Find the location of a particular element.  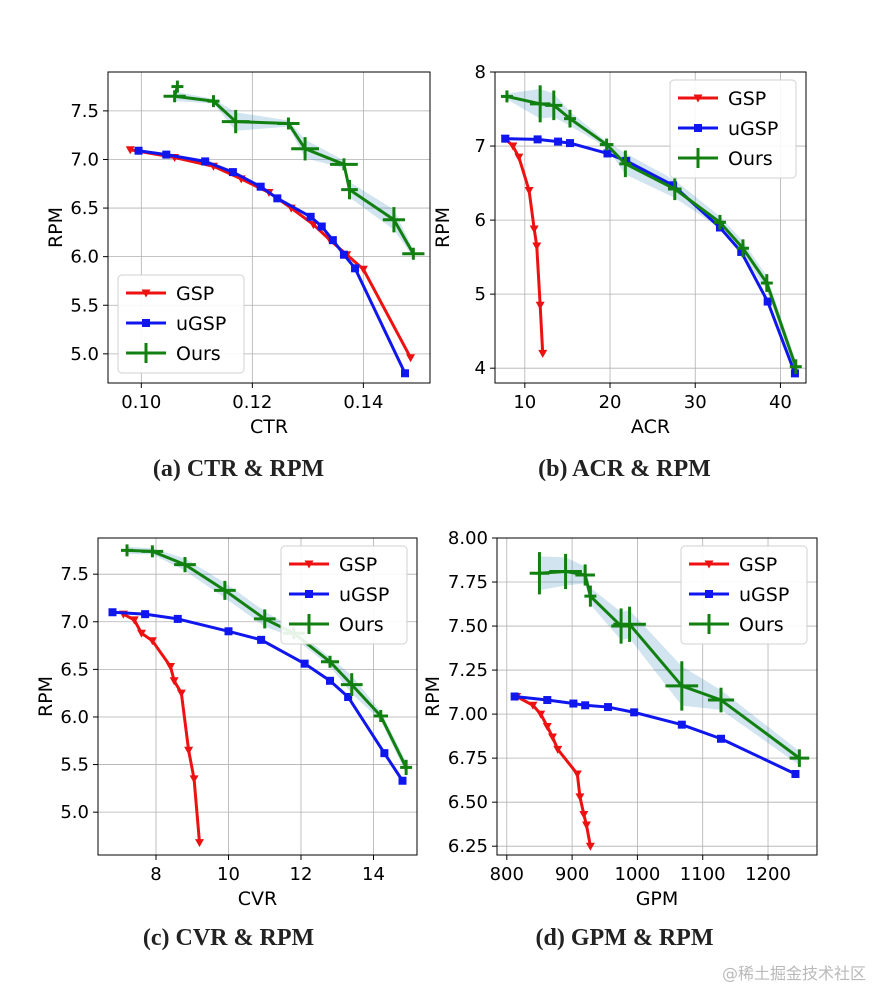

y-tick-label: 6.75 is located at coordinates (468, 758).